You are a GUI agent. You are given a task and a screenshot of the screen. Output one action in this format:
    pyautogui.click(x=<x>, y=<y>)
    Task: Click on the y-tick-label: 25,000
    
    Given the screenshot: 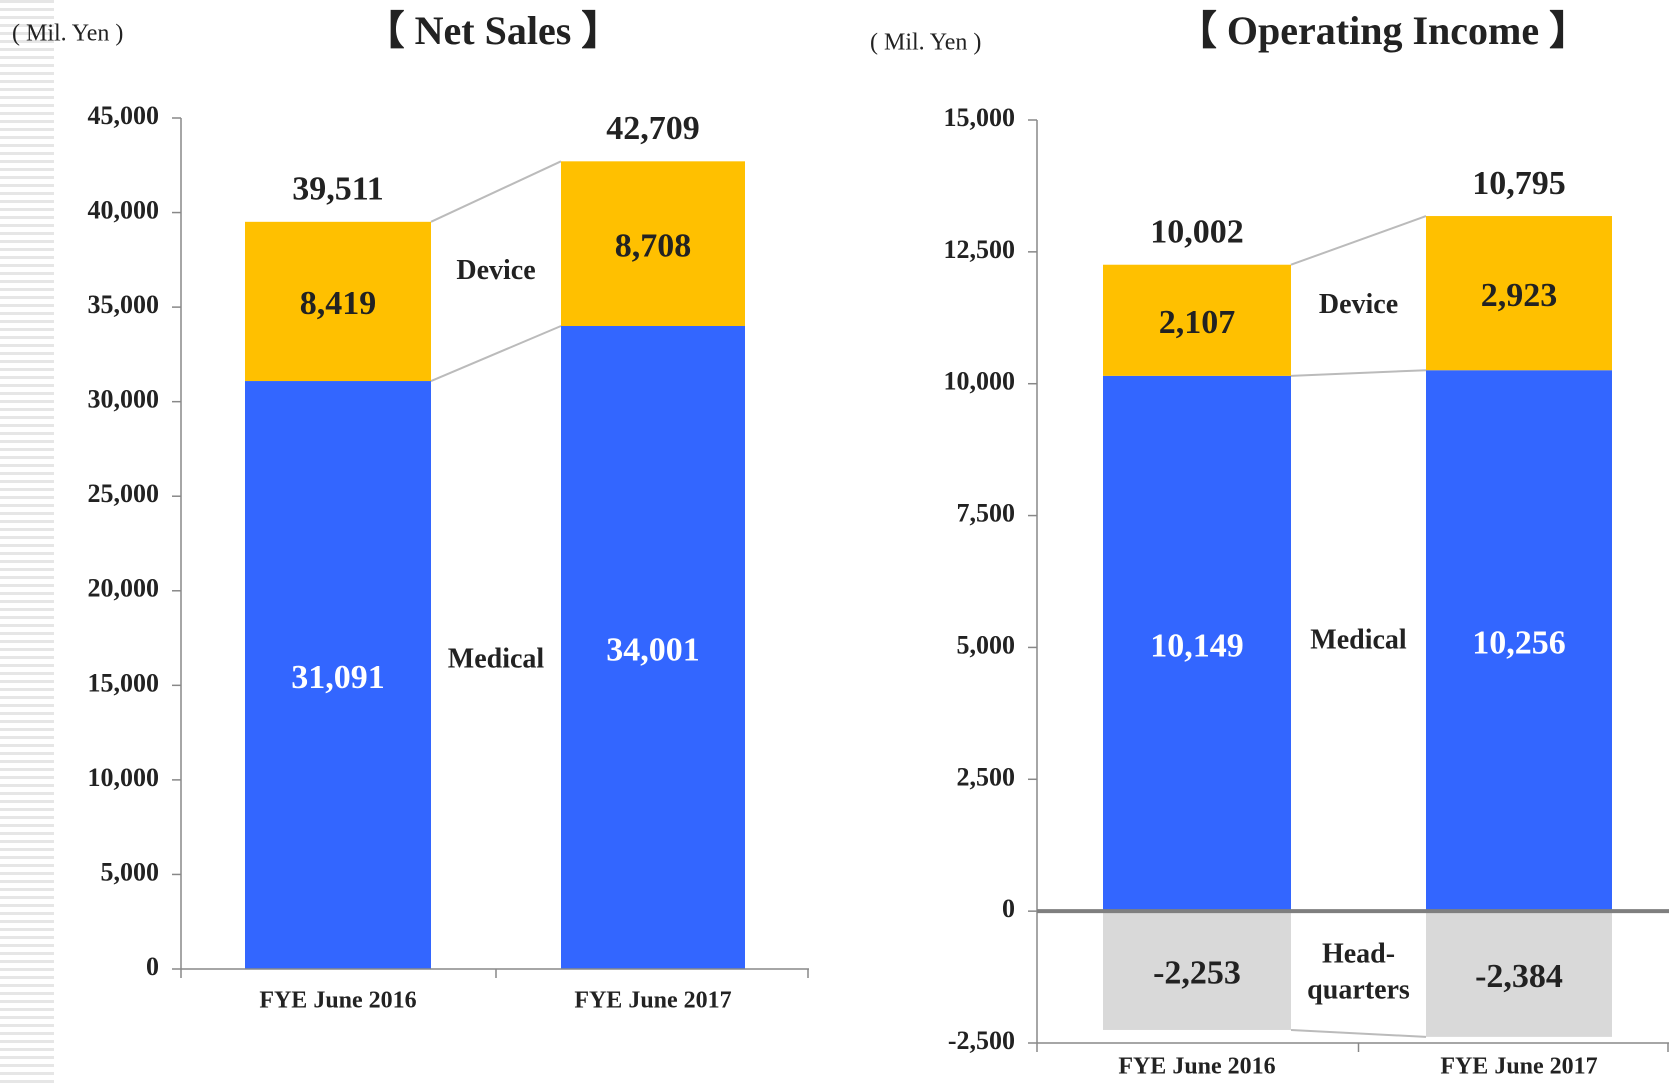 What is the action you would take?
    pyautogui.click(x=124, y=493)
    